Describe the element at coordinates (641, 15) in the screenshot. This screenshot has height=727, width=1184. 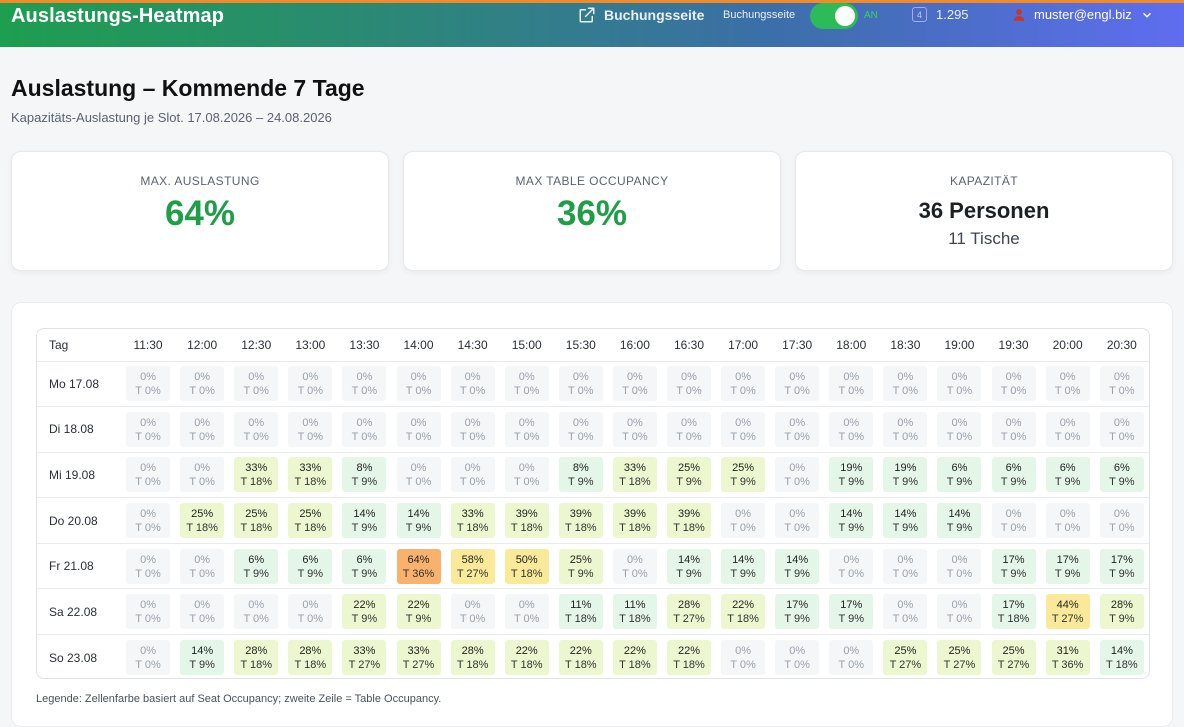
I see `booking-page-link: Buchungsseite` at that location.